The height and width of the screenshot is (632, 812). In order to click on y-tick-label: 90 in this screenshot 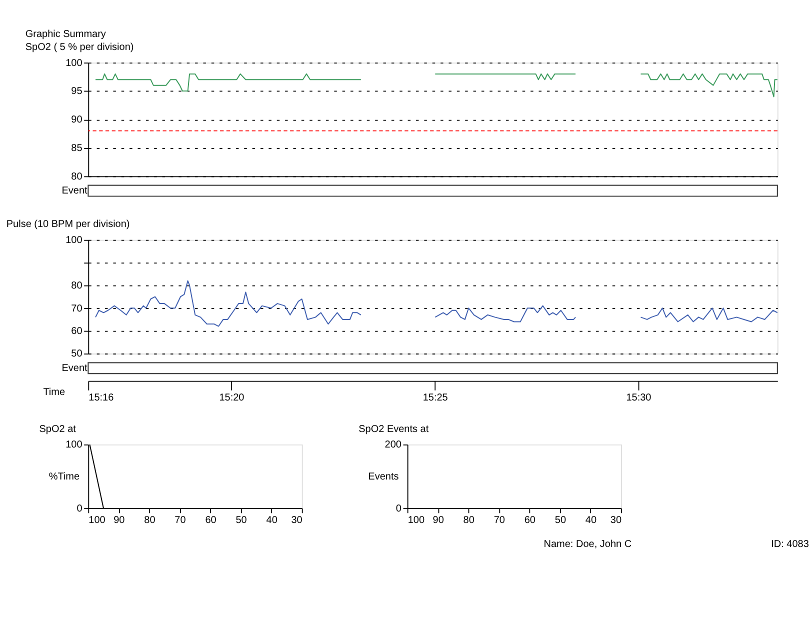, I will do `click(77, 120)`.